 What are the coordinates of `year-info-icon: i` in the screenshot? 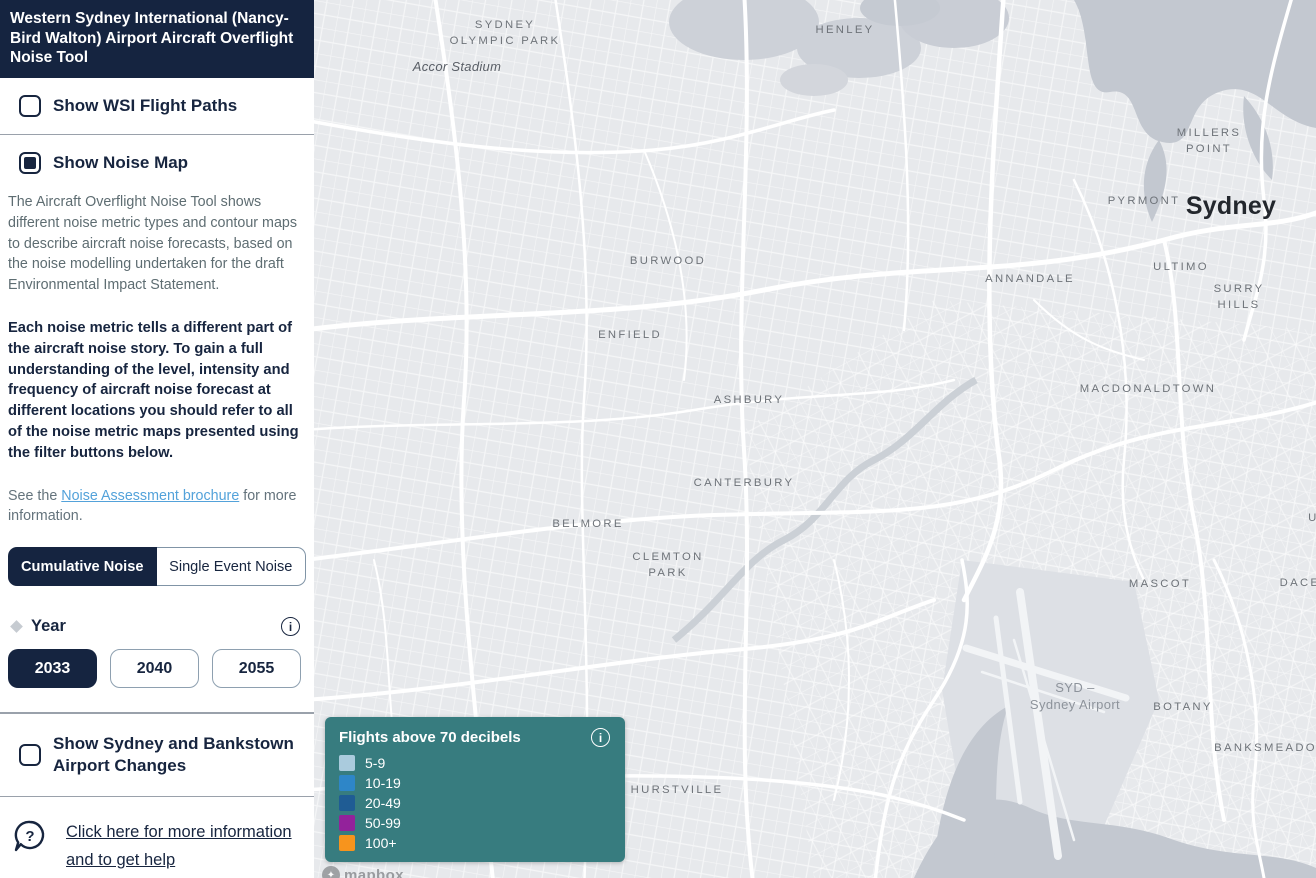 It's located at (290, 627).